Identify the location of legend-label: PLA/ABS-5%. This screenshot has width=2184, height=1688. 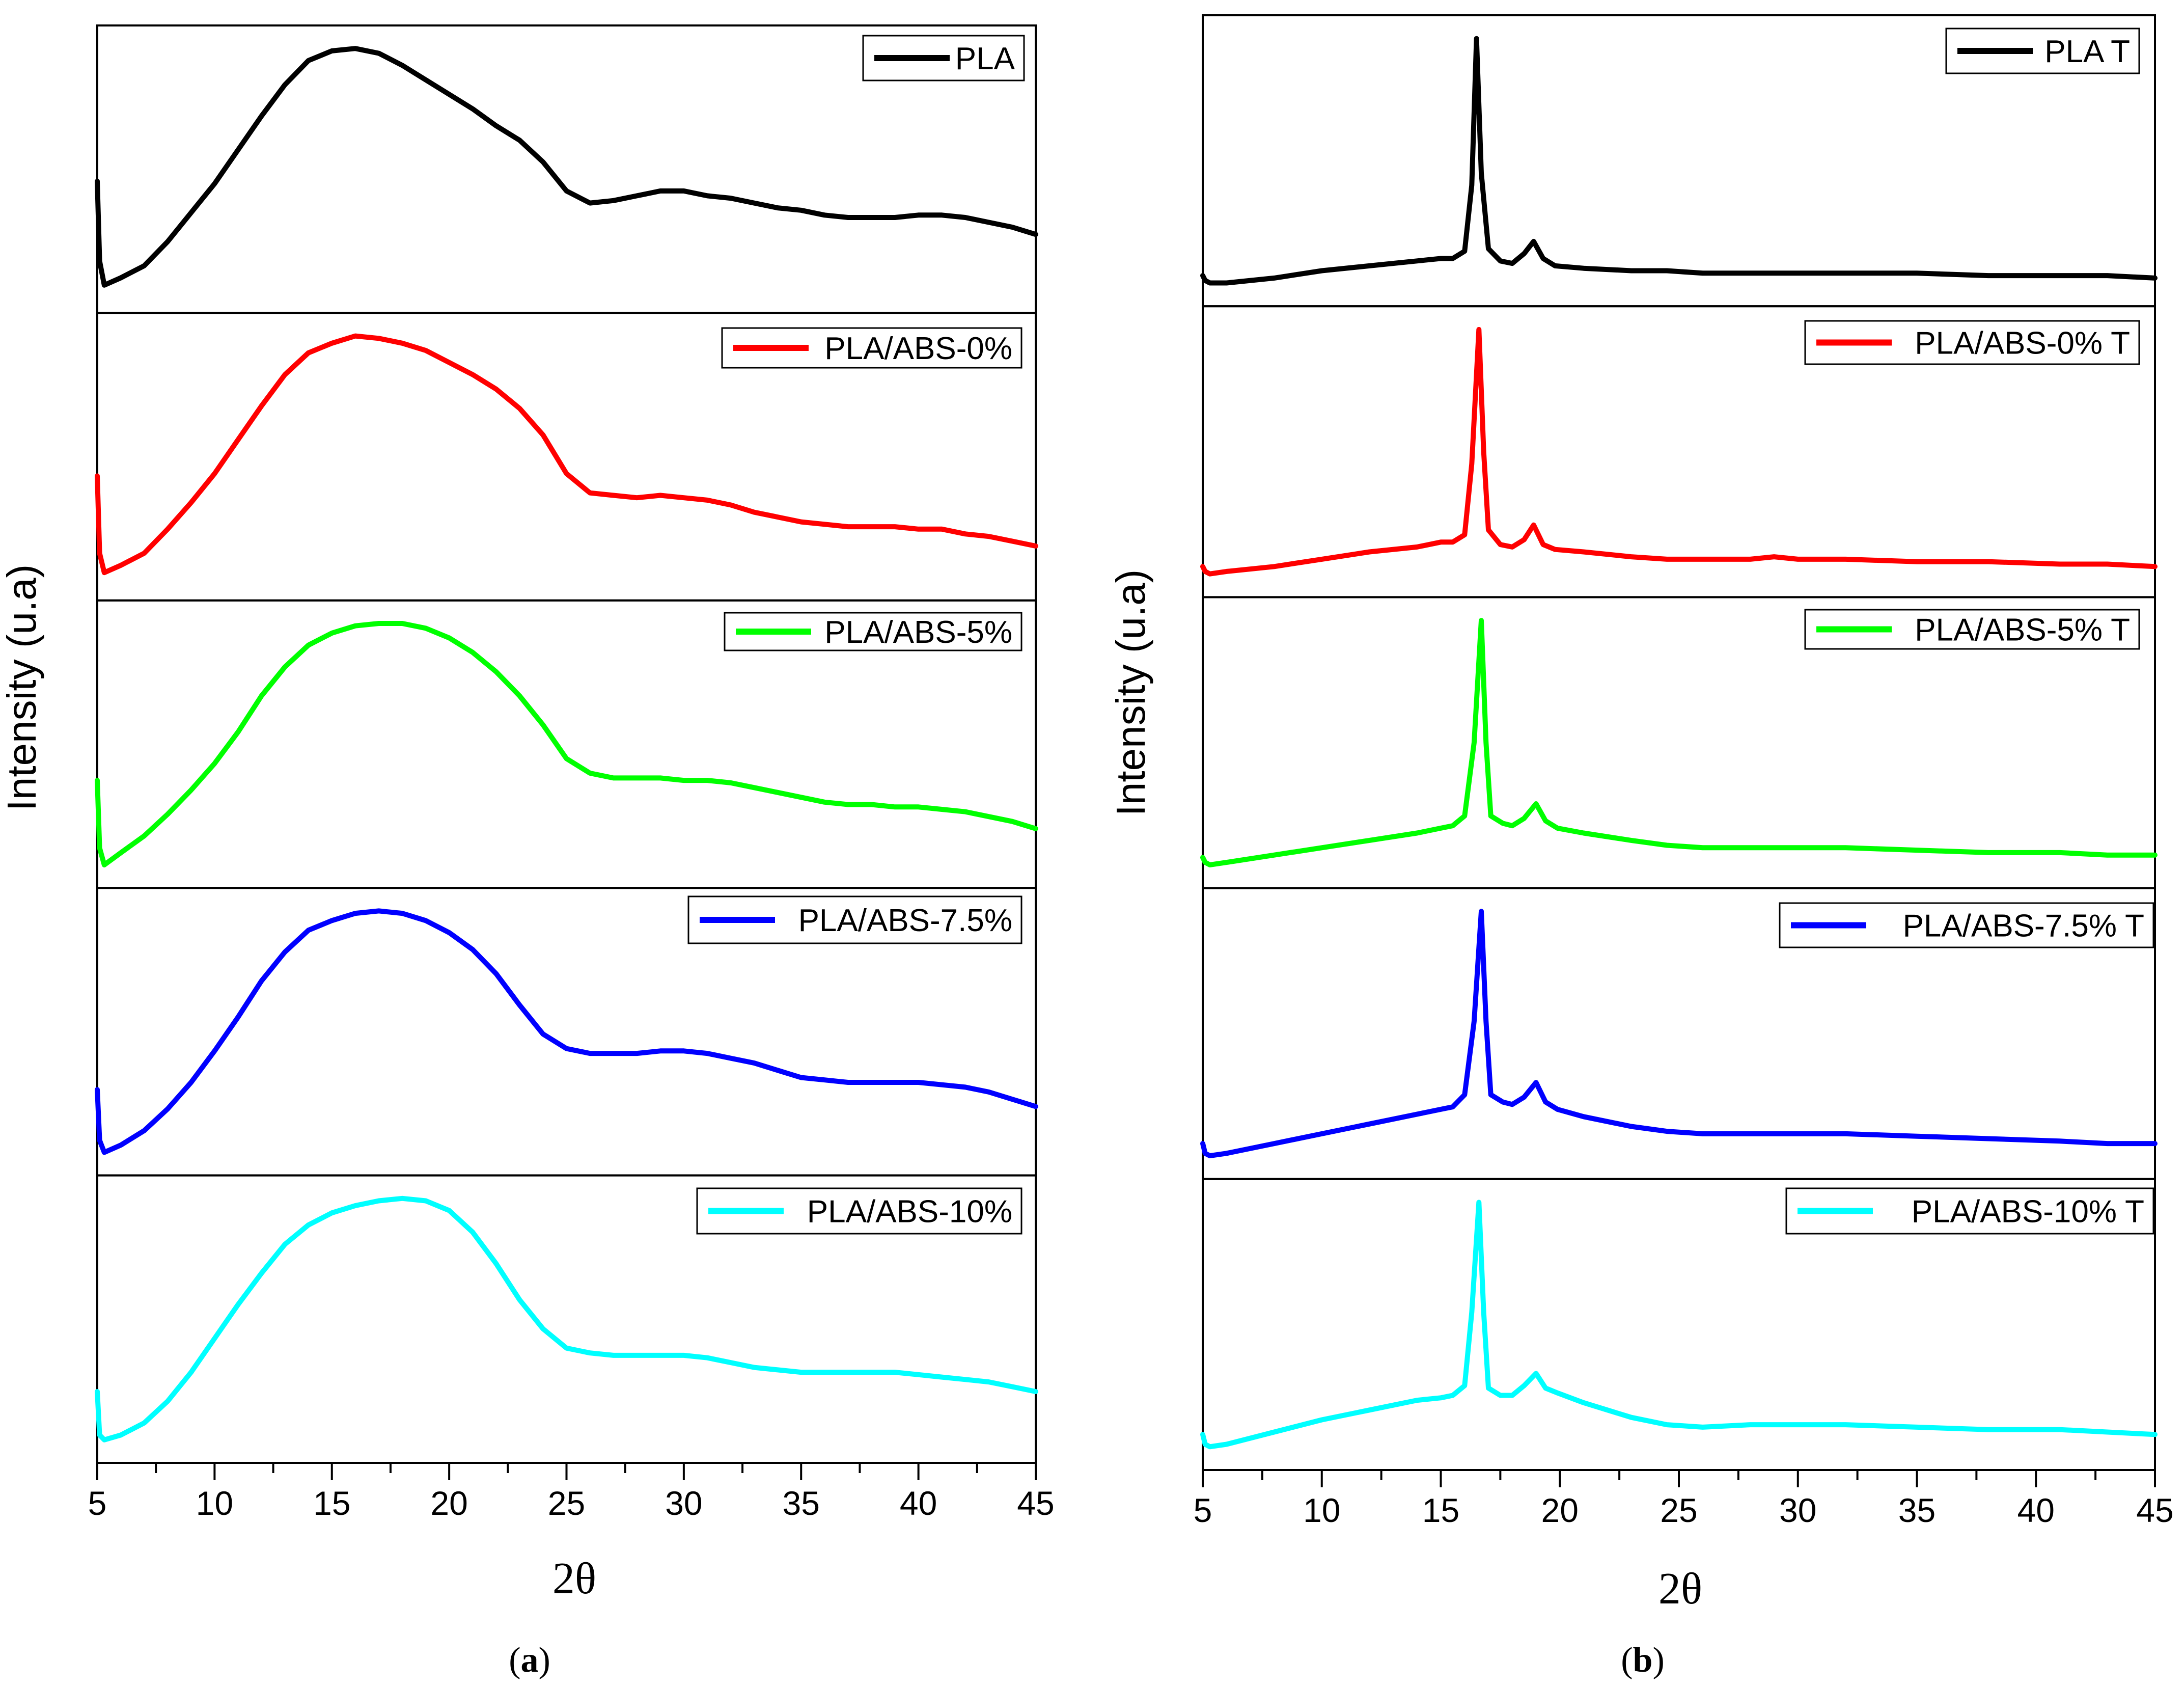
(918, 632).